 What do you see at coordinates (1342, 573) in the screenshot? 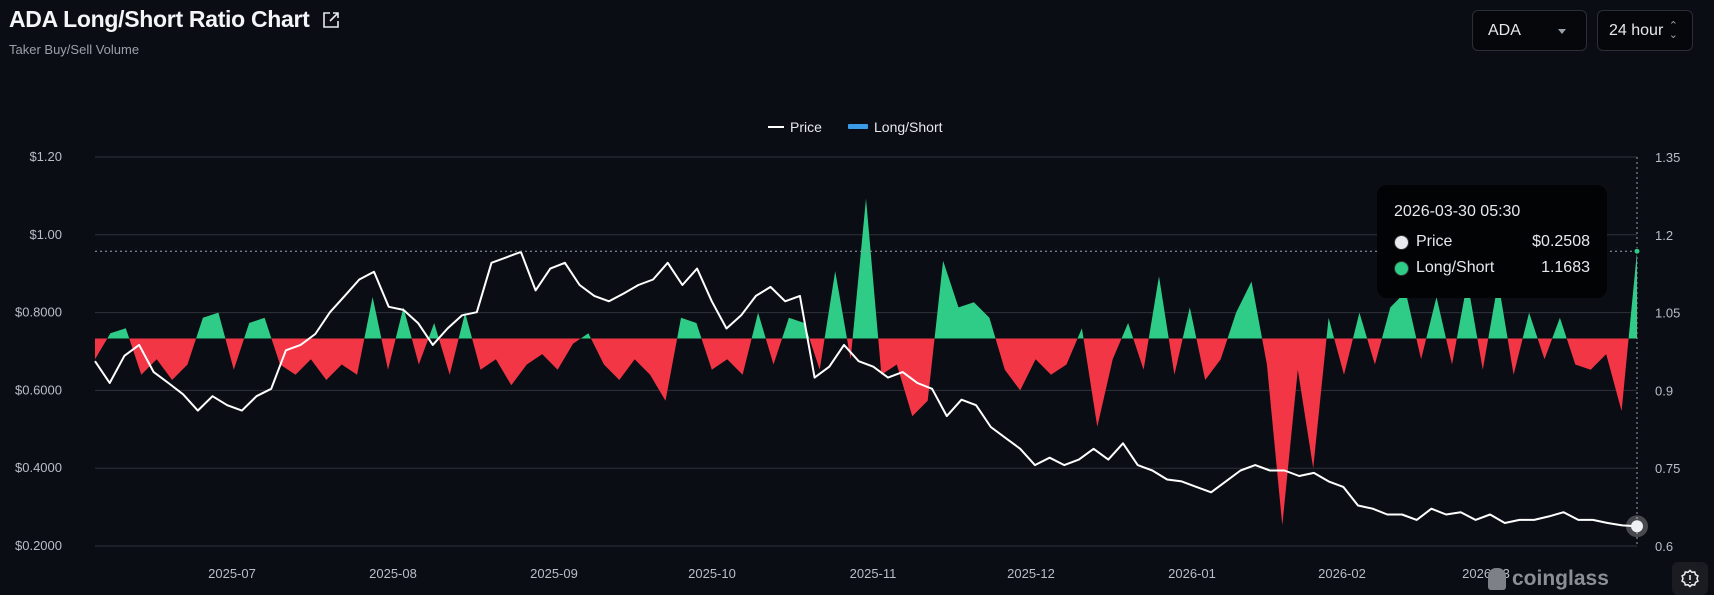
I see `x-tick-label: 2026-02` at bounding box center [1342, 573].